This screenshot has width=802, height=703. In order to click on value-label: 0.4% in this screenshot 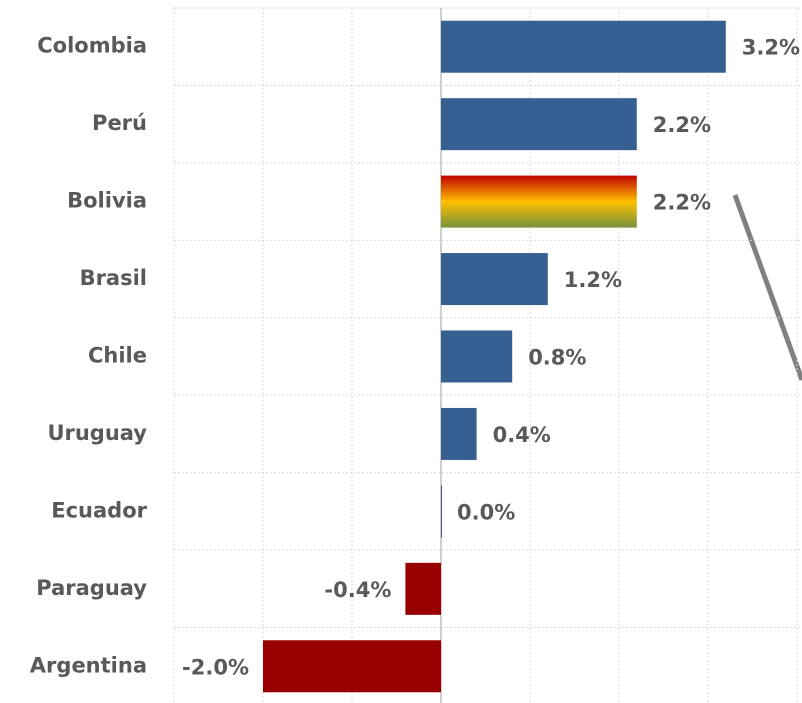, I will do `click(522, 435)`.